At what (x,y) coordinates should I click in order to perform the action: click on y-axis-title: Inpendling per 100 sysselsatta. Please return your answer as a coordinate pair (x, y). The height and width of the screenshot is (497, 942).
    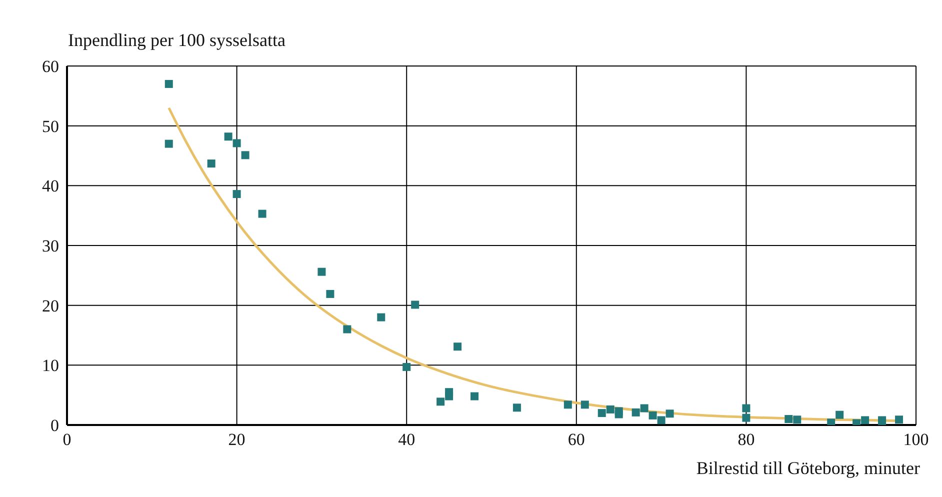
    Looking at the image, I should click on (177, 40).